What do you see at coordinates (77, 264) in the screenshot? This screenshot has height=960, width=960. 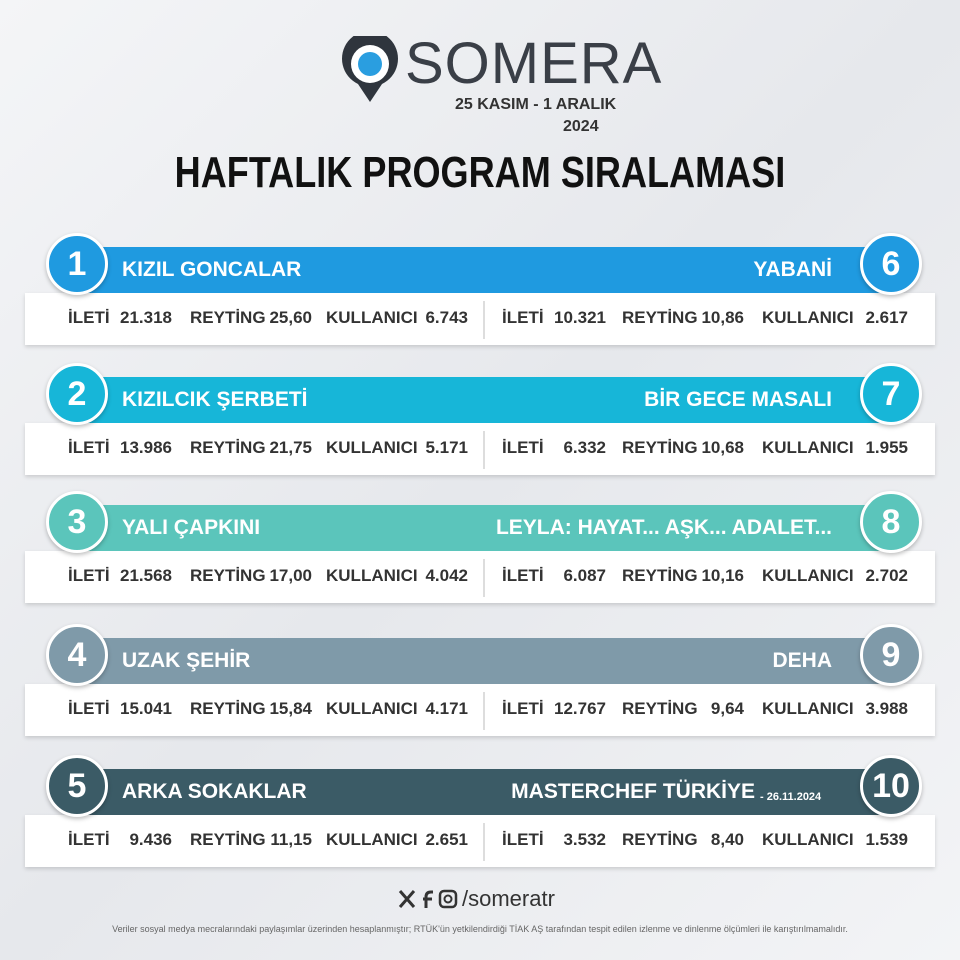 I see `rank-badge: 1` at bounding box center [77, 264].